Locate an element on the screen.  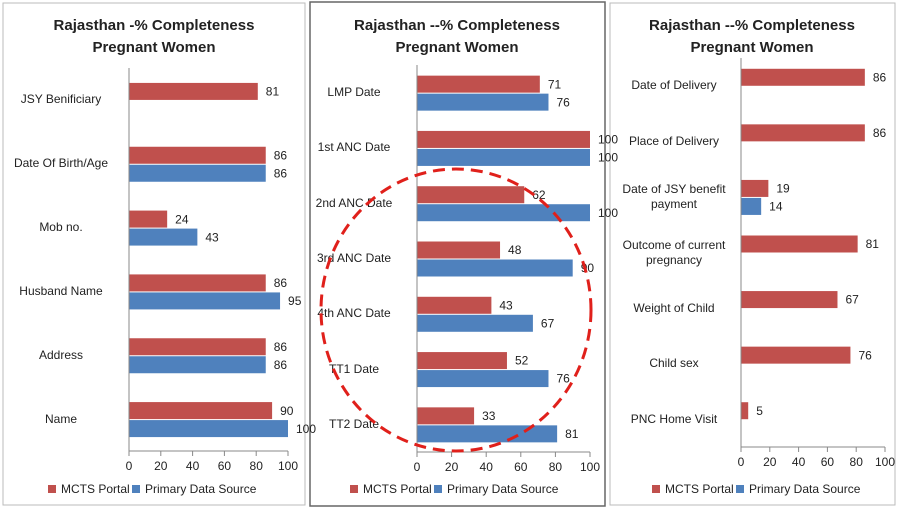
value-label: 33 is located at coordinates (489, 416).